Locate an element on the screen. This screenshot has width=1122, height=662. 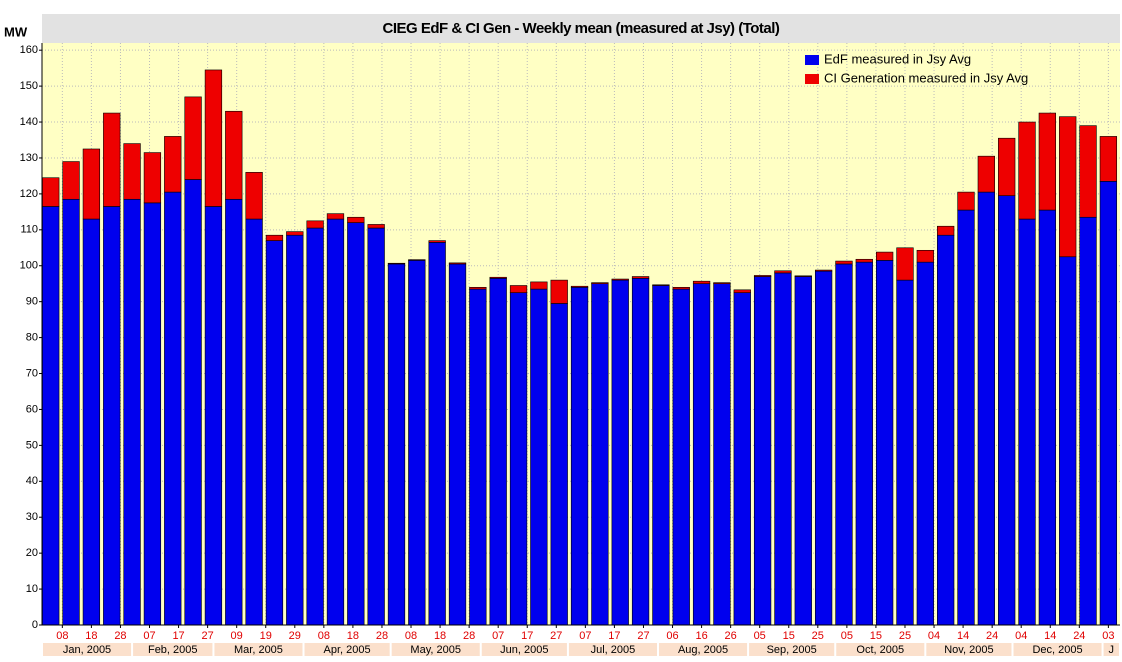
title-bar is located at coordinates (581, 28).